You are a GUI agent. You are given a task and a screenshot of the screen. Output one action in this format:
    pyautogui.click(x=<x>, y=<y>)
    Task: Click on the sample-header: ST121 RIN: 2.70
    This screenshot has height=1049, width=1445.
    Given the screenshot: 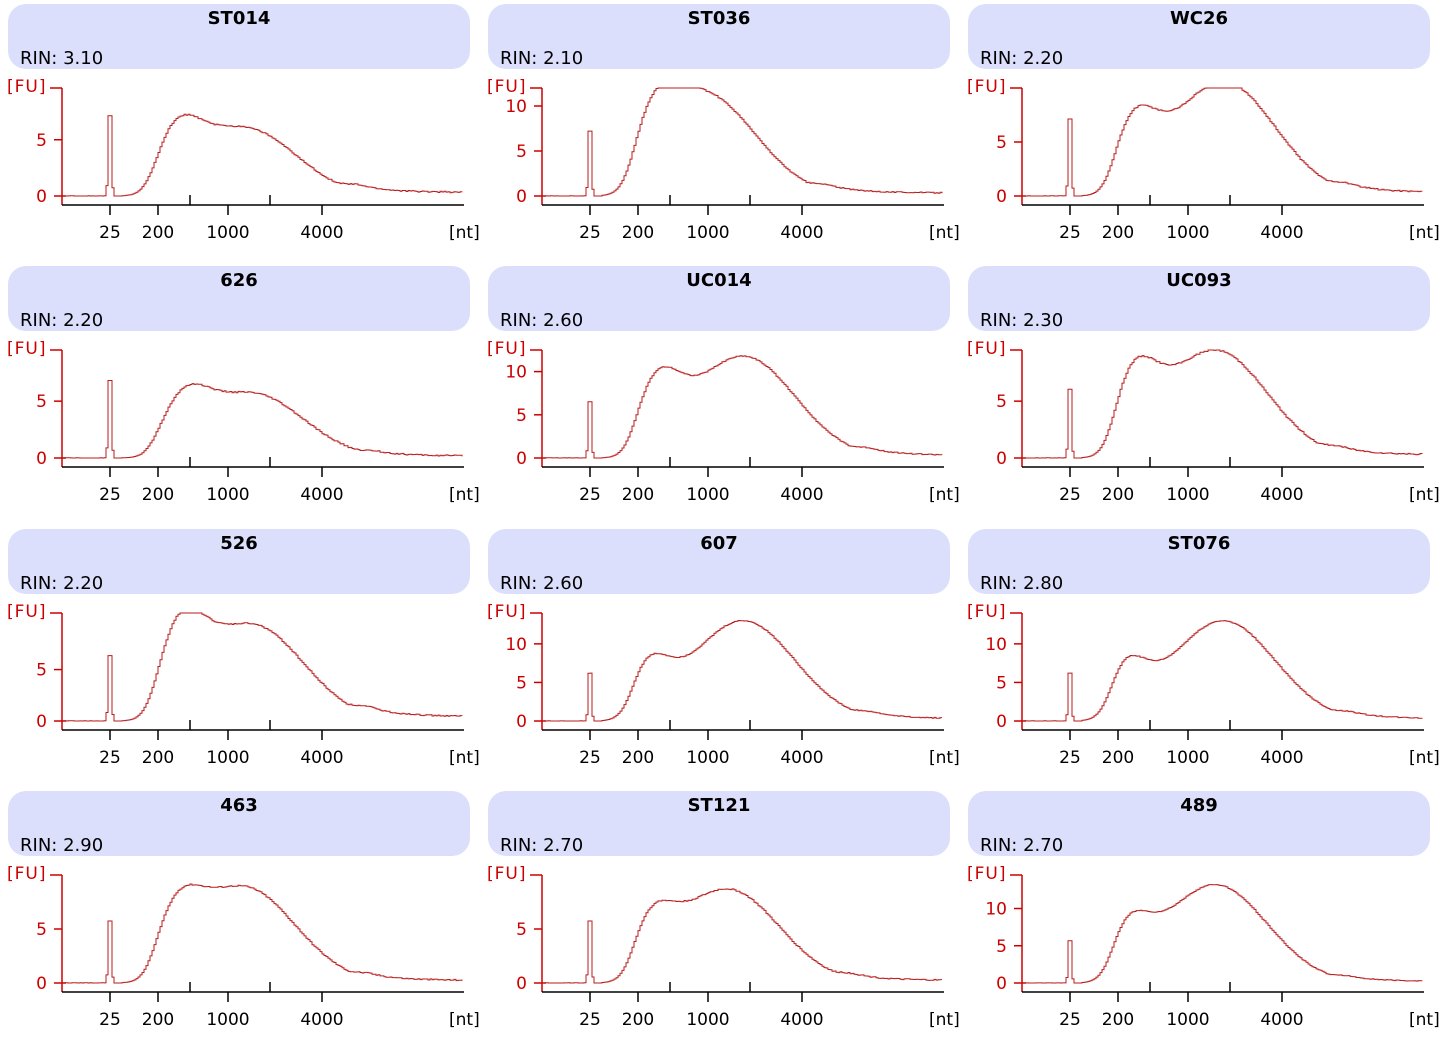 What is the action you would take?
    pyautogui.click(x=719, y=823)
    